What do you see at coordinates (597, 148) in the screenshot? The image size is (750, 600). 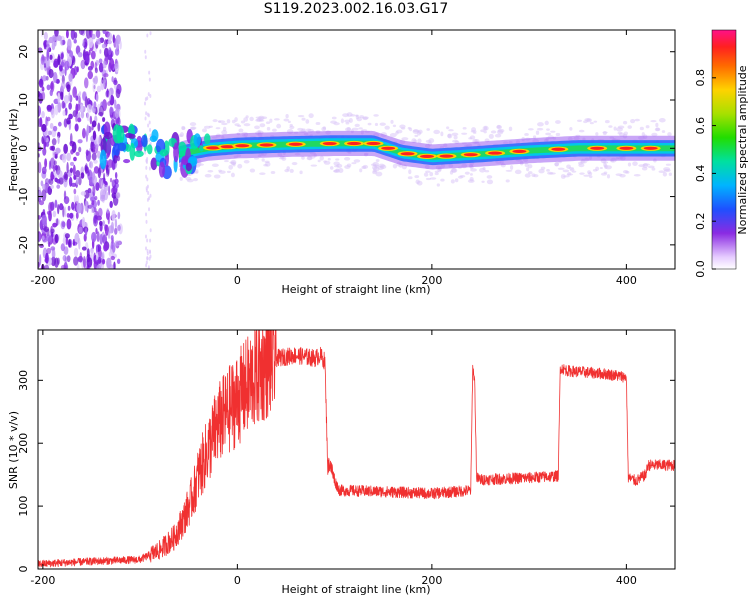 I see `ridge-peak` at bounding box center [597, 148].